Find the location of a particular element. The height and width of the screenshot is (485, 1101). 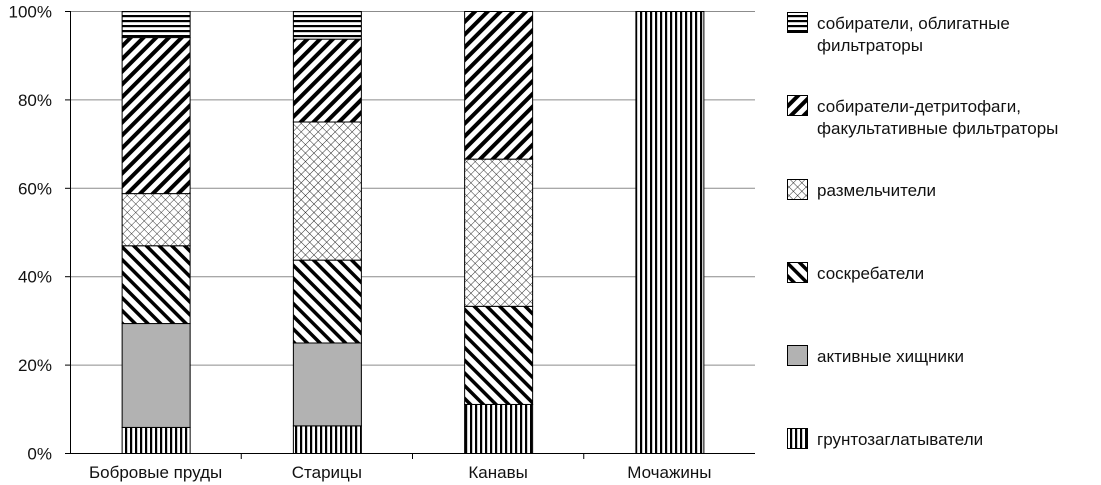

x-tick-label: Старицы is located at coordinates (327, 472).